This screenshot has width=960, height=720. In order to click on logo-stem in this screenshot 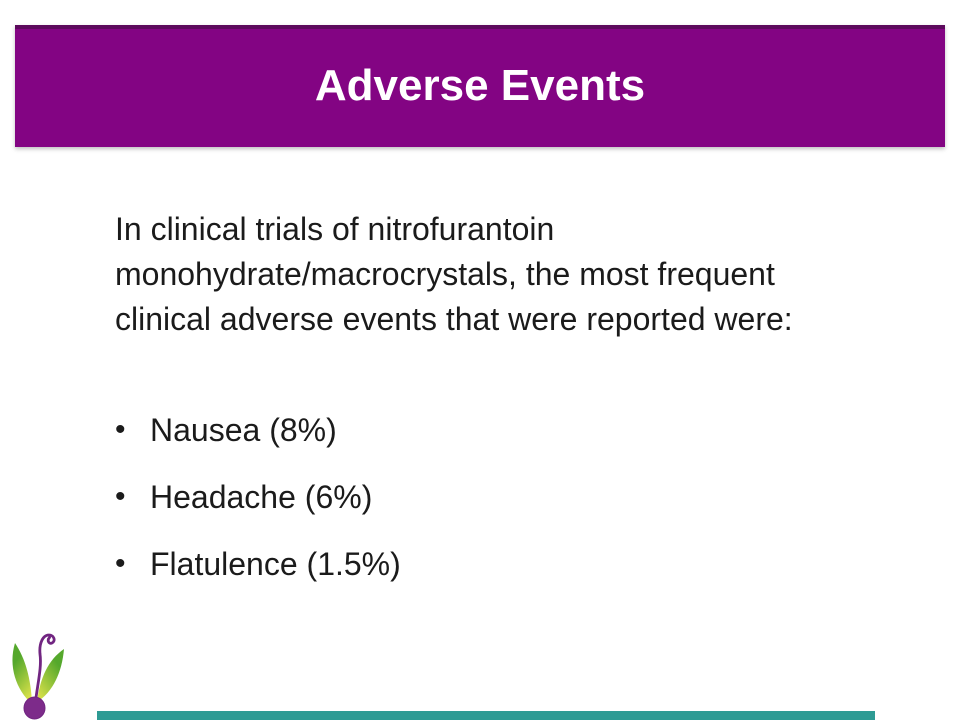, I will do `click(44, 670)`.